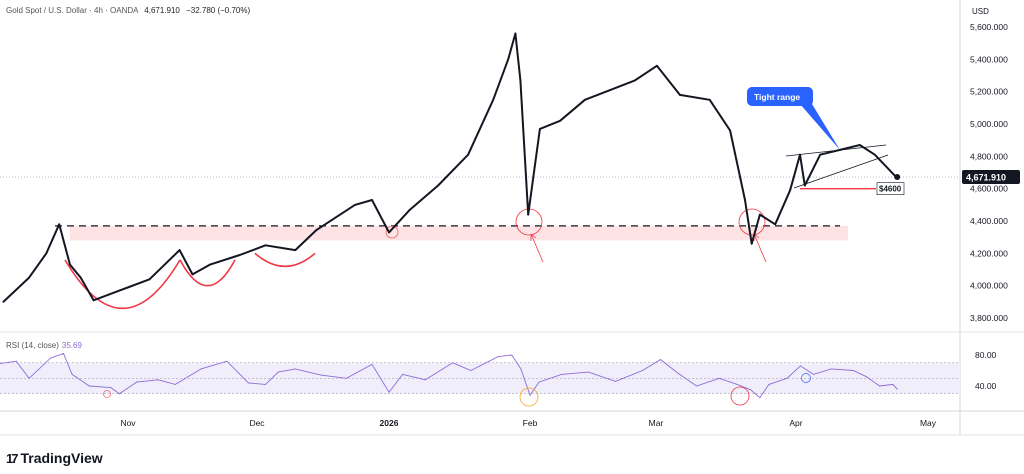 The image size is (1024, 474). I want to click on support-zone, so click(459, 233).